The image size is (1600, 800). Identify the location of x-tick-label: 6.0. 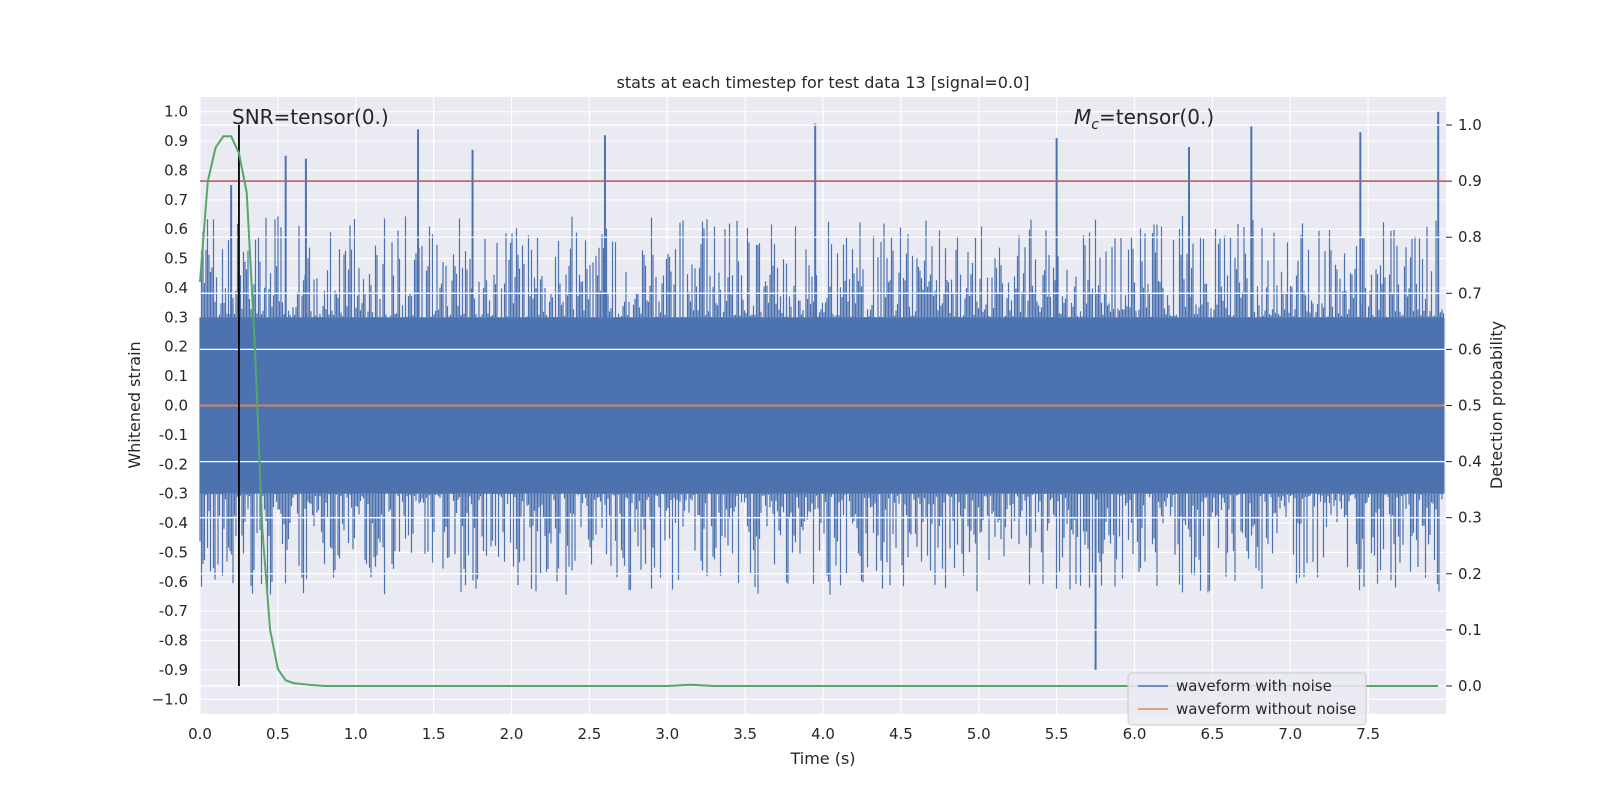
(1135, 734).